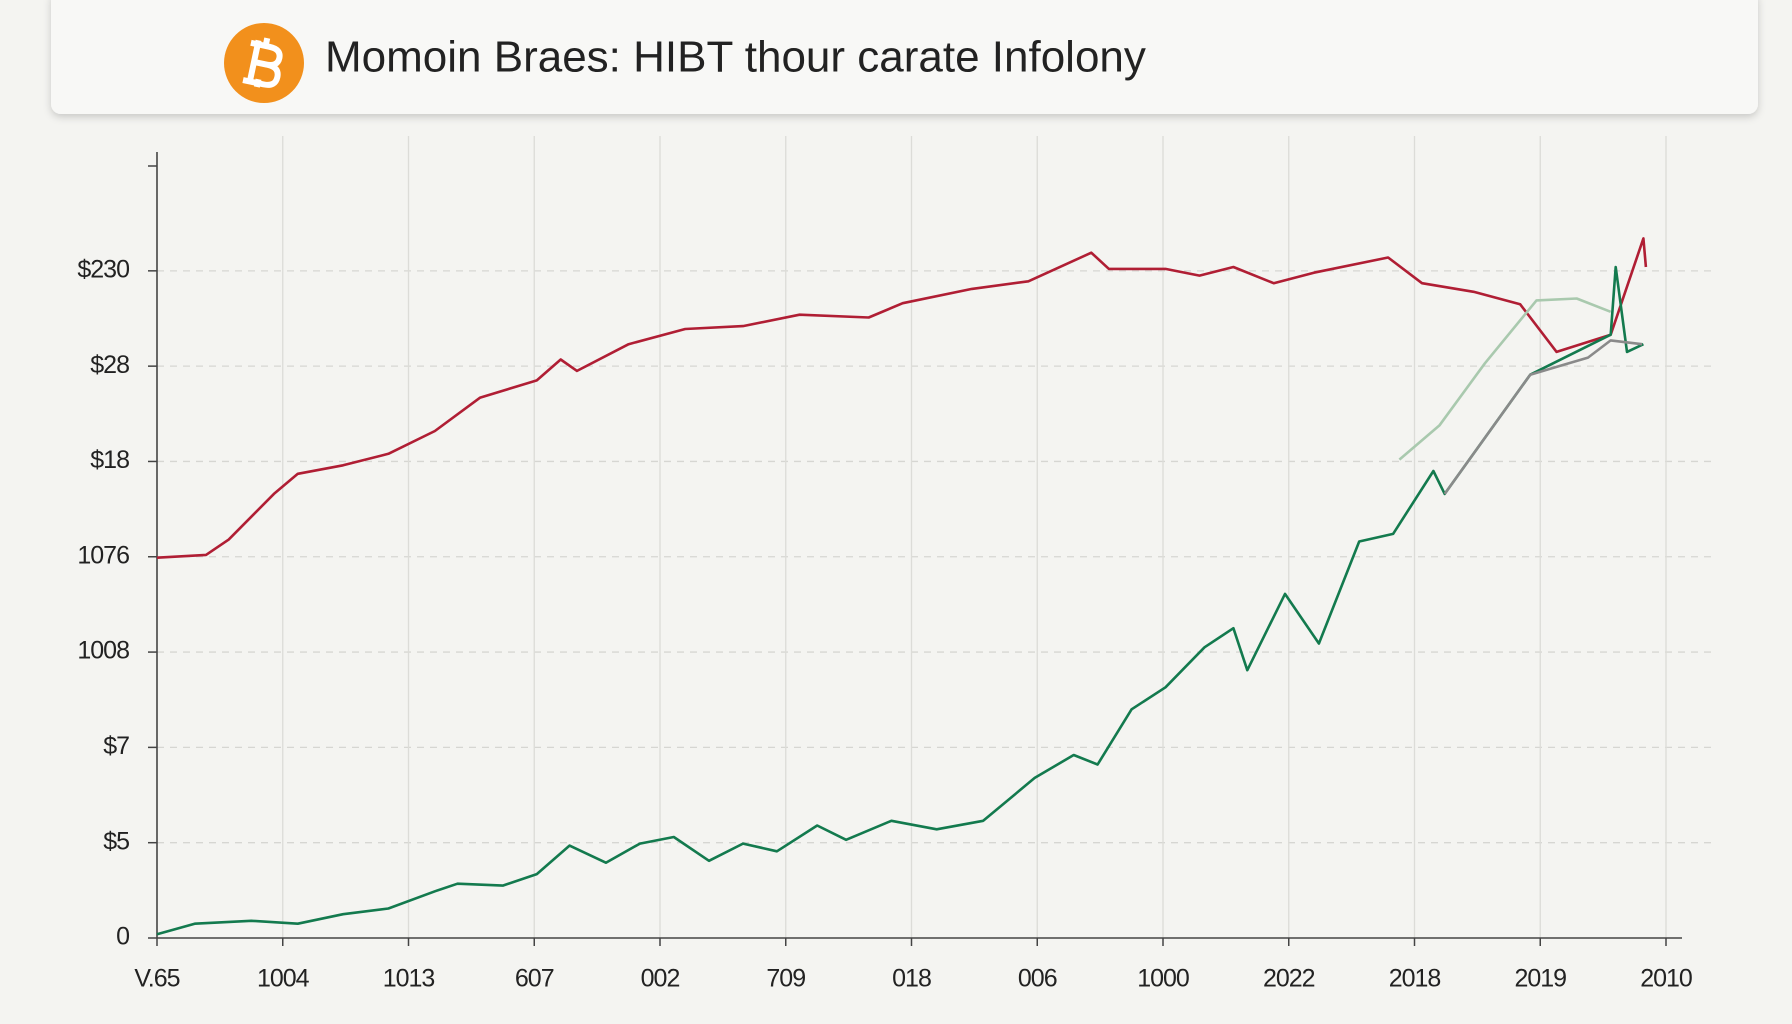 The height and width of the screenshot is (1024, 1792). I want to click on title-card, so click(904, 57).